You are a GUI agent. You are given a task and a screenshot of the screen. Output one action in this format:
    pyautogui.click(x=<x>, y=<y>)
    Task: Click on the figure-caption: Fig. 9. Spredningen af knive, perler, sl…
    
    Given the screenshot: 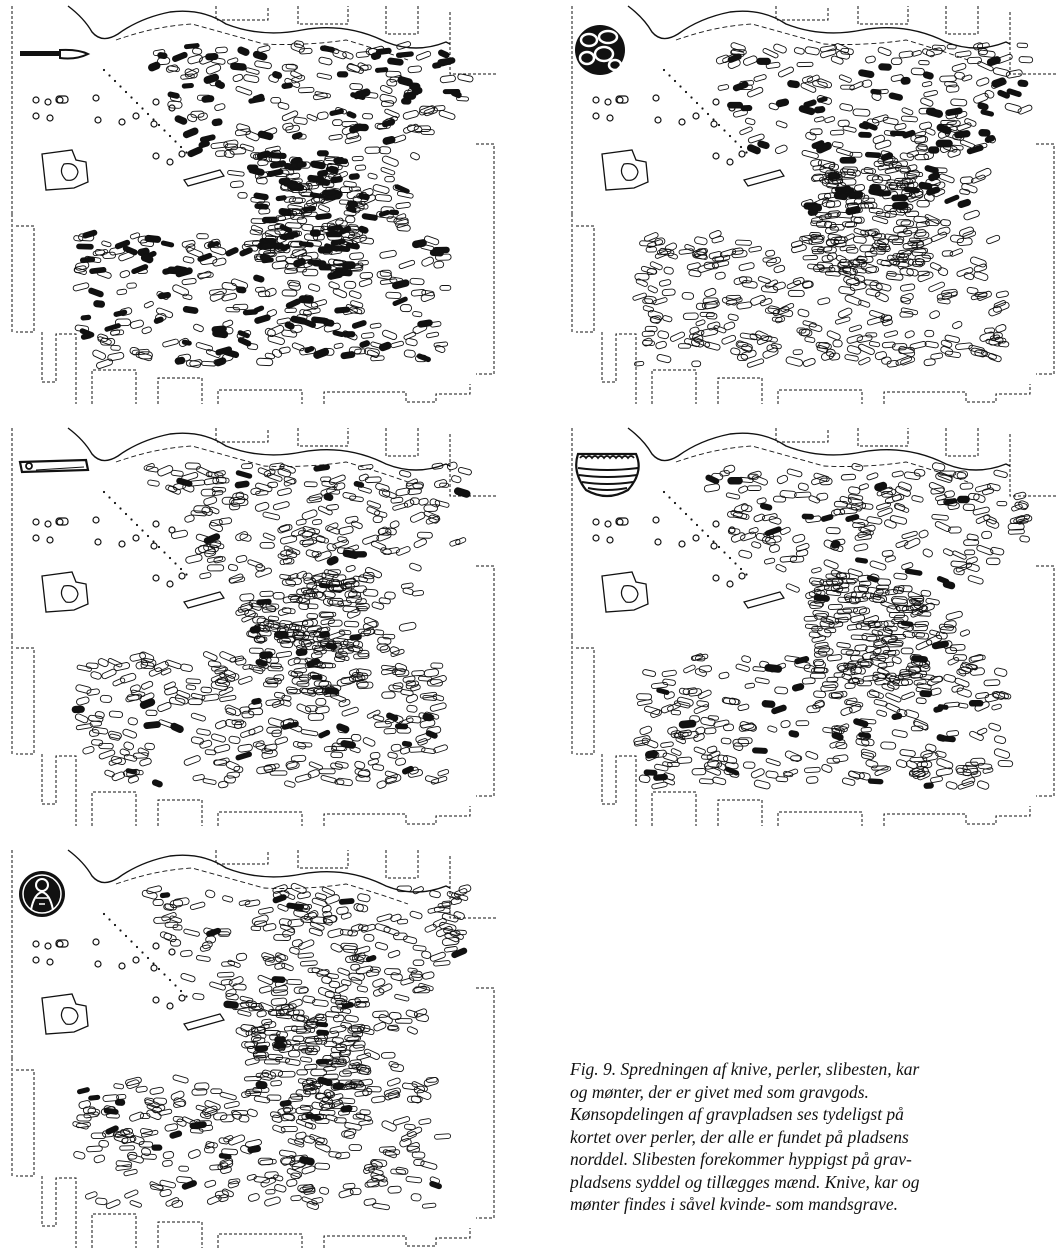 What is the action you would take?
    pyautogui.click(x=813, y=1137)
    